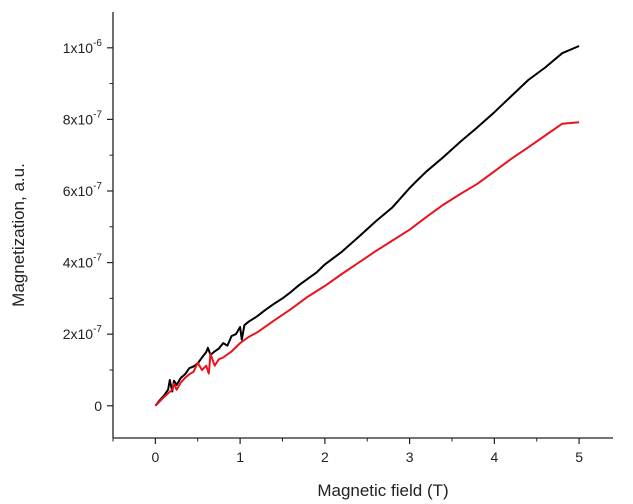 The image size is (633, 504). I want to click on y-tick-label: 8x10⁻⁷, so click(83, 118).